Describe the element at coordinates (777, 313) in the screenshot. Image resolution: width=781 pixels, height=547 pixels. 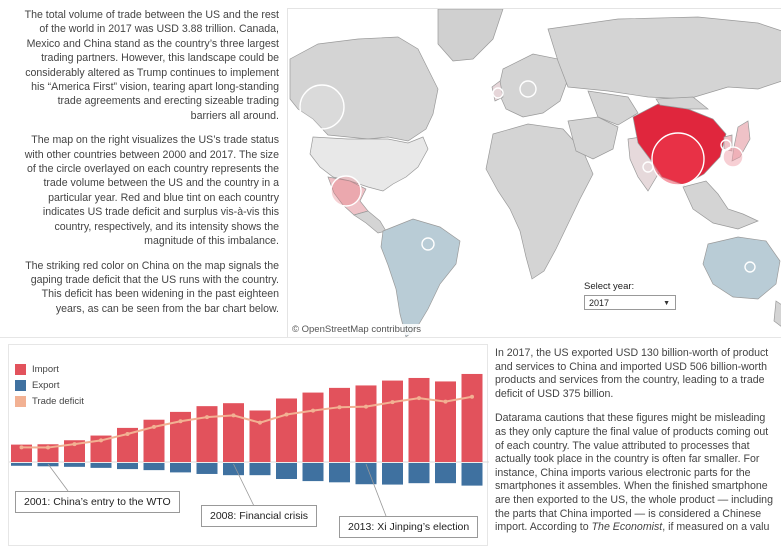
I see `country-new-zealand` at that location.